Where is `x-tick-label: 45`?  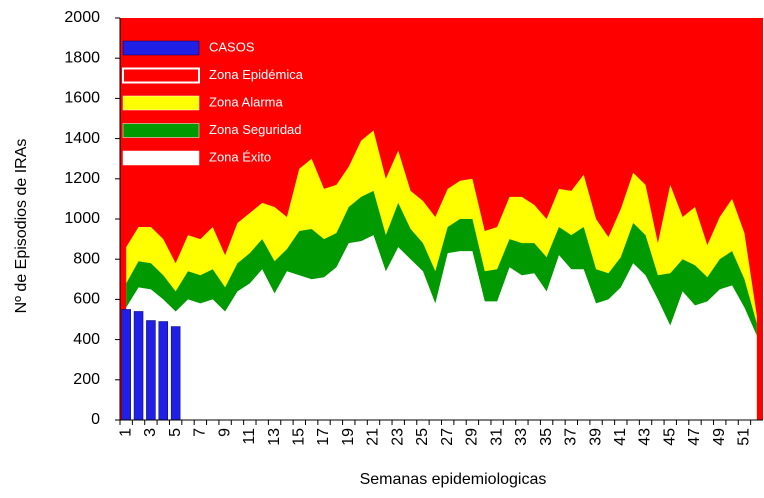
x-tick-label: 45 is located at coordinates (669, 437).